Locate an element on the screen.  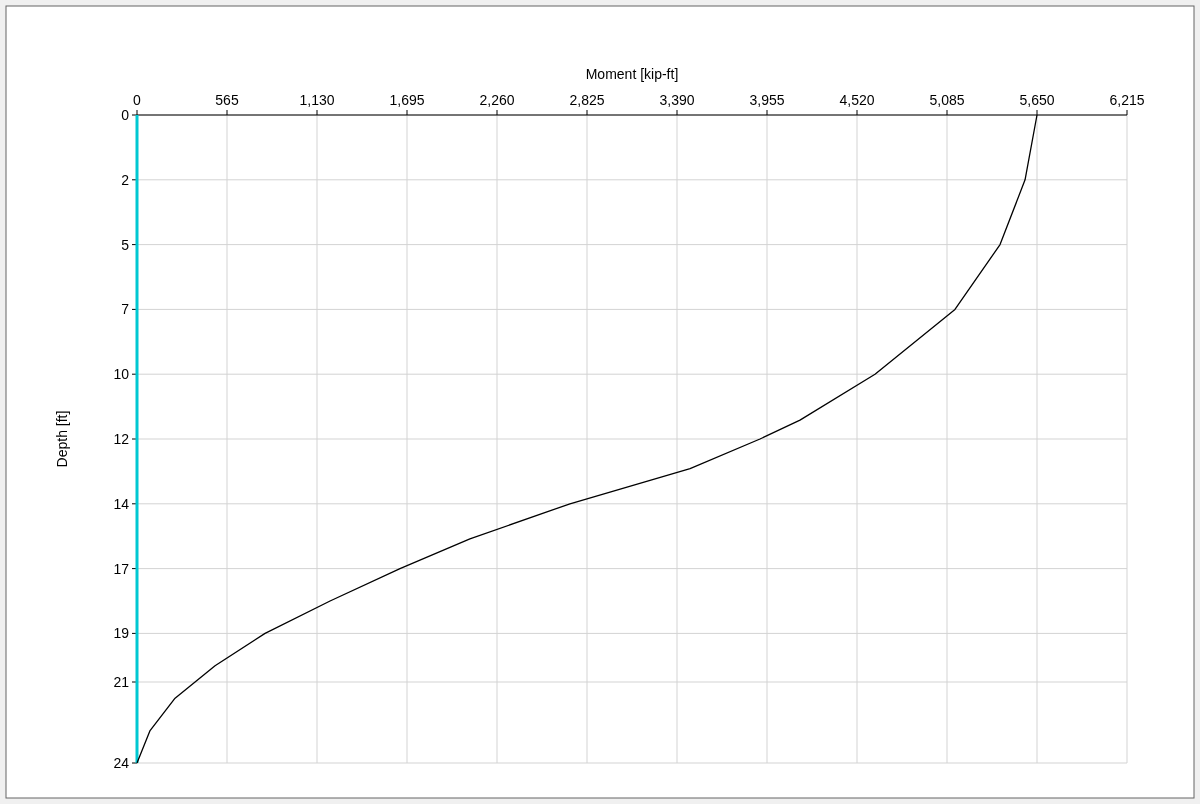
line-series is located at coordinates (137, 439).